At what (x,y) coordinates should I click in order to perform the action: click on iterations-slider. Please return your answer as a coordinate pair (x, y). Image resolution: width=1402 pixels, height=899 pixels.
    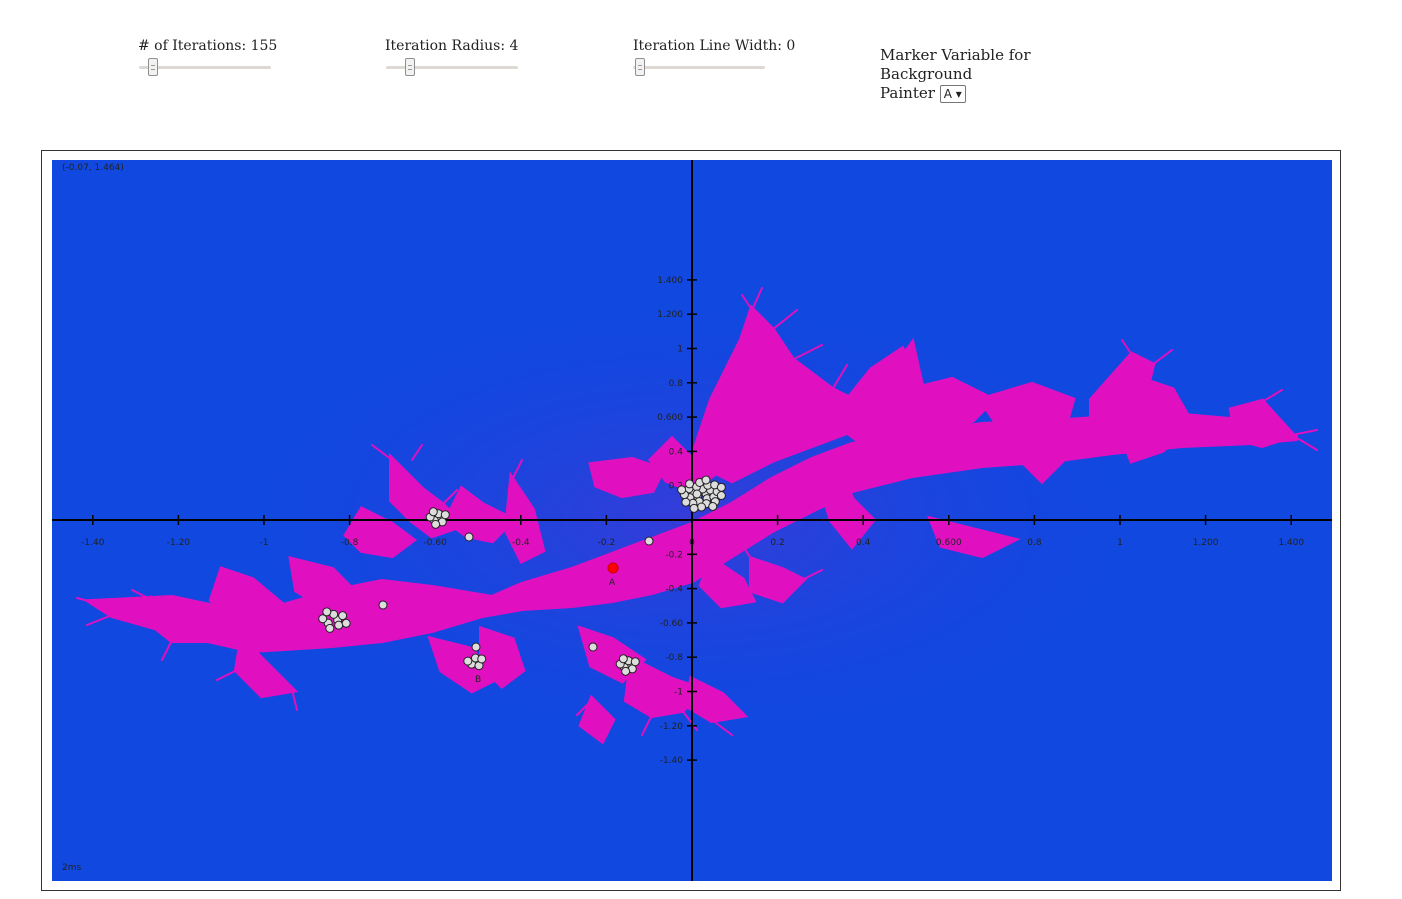
    Looking at the image, I should click on (205, 67).